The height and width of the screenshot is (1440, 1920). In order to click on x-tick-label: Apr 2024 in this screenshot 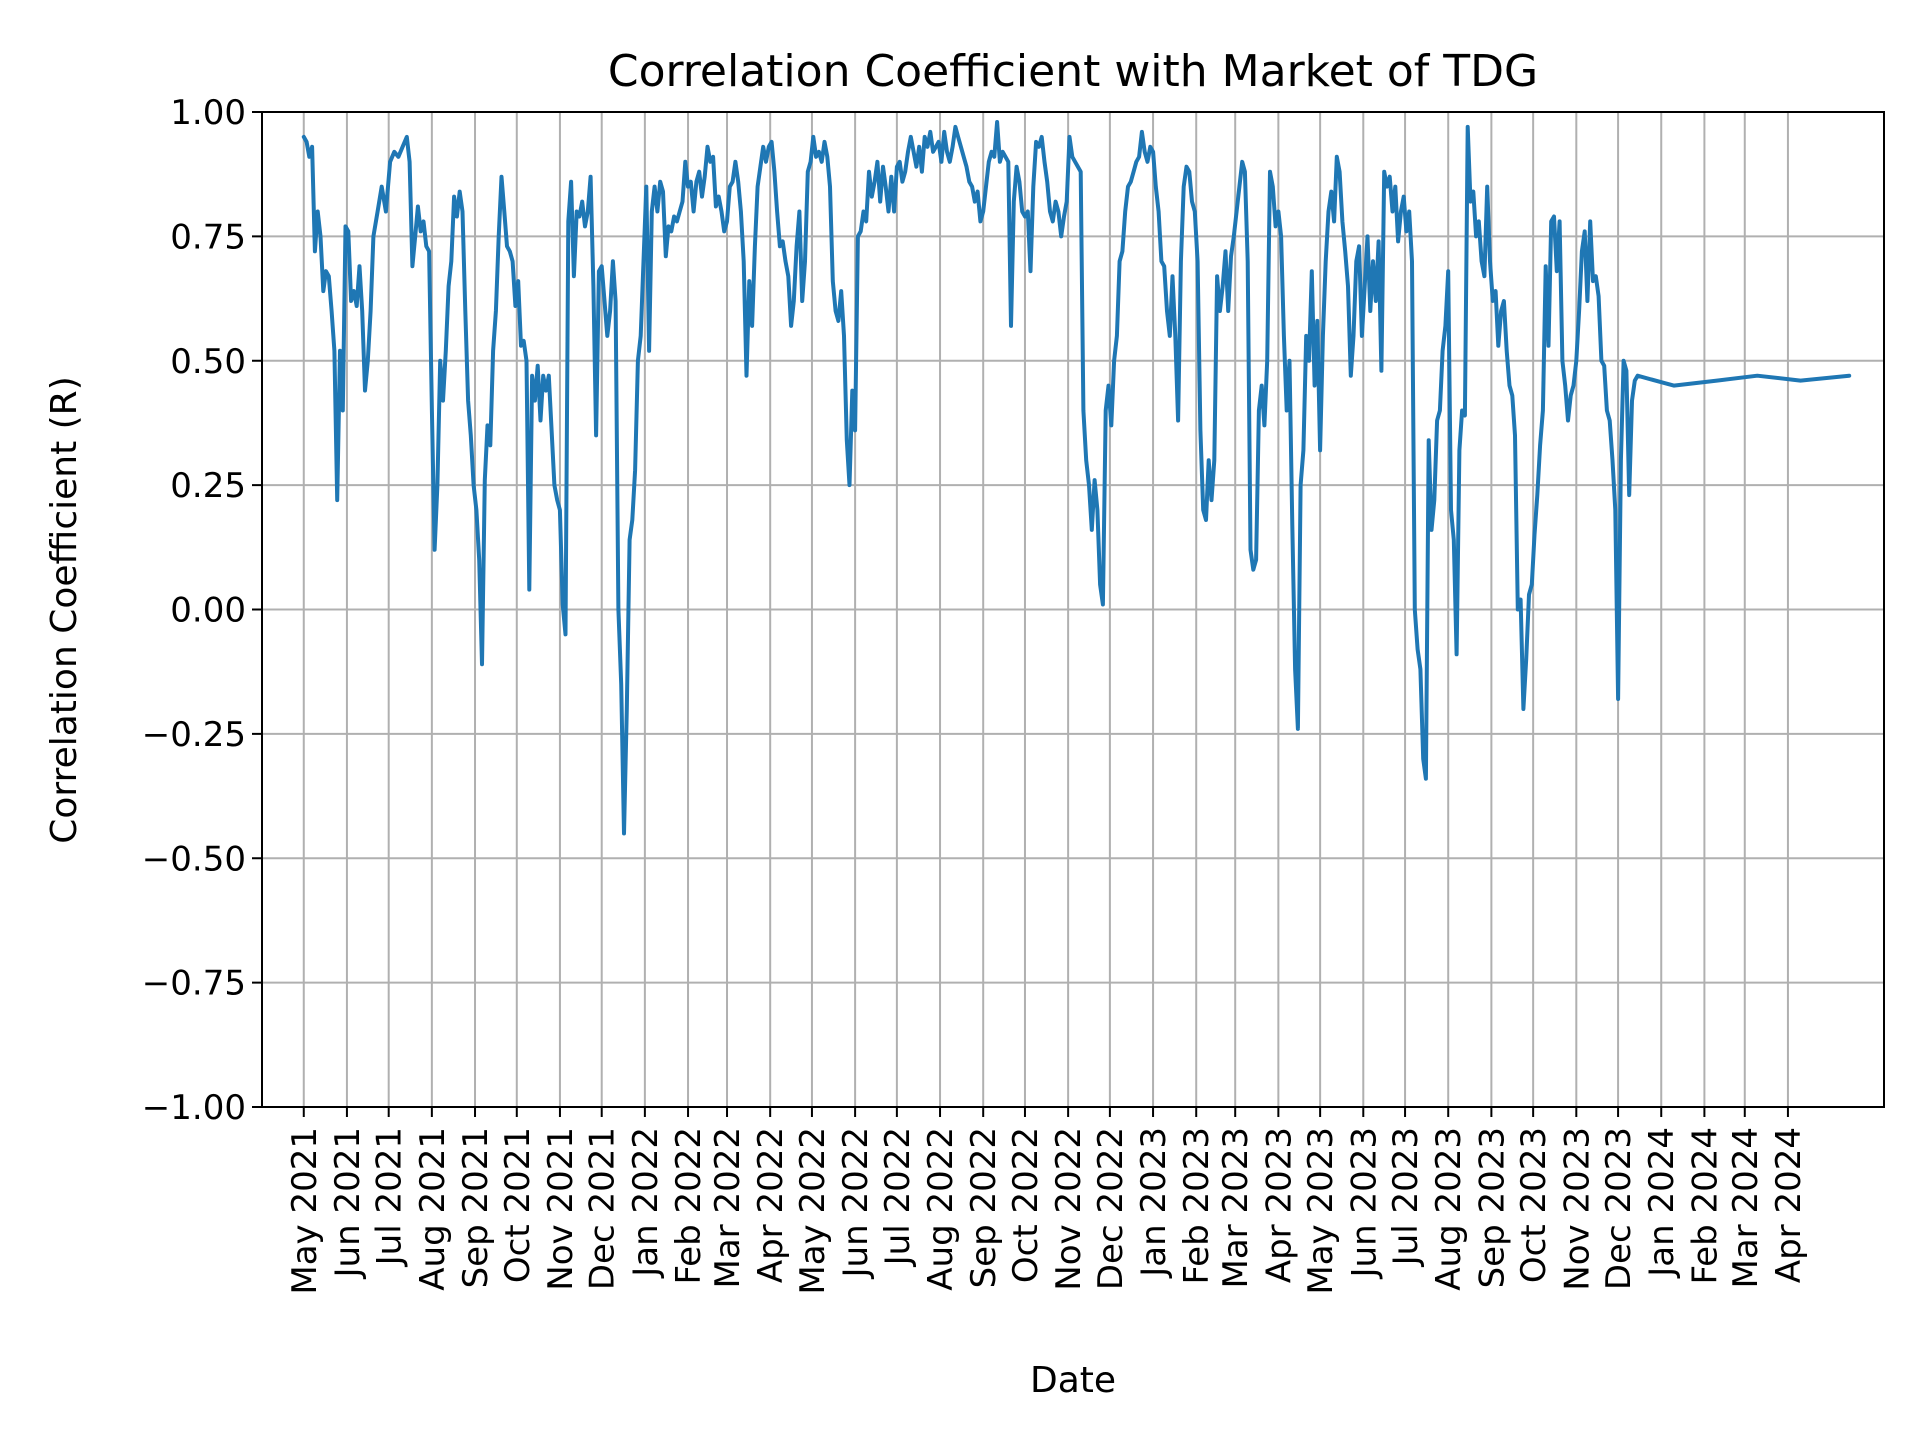, I will do `click(1789, 1205)`.